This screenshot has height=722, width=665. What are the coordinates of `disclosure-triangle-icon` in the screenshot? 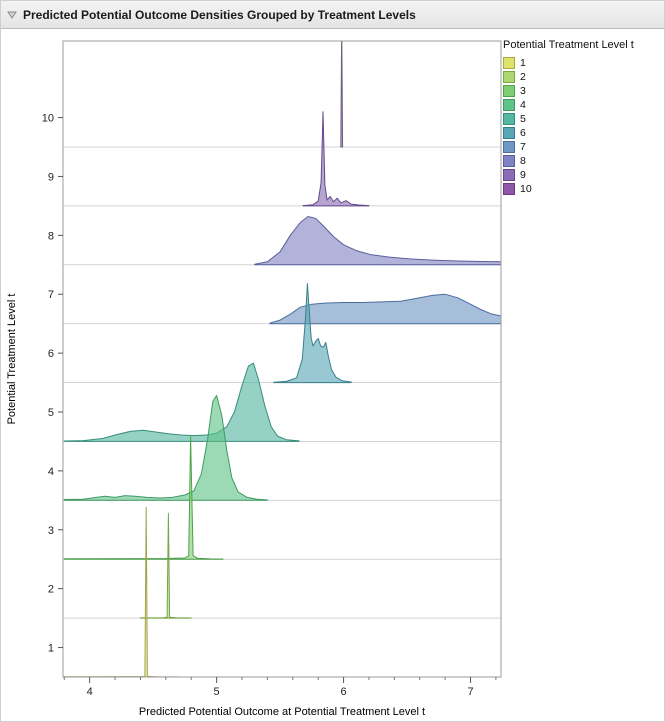 It's located at (12, 15).